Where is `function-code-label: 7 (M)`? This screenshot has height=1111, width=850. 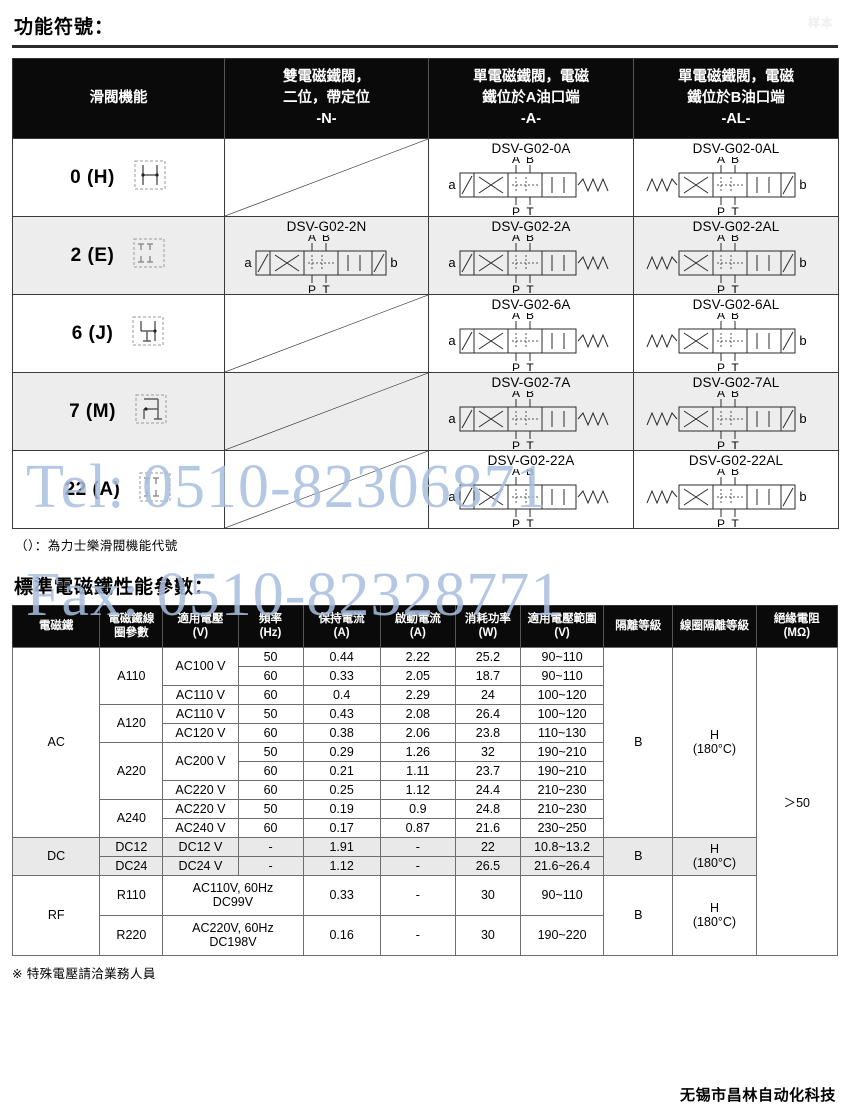
function-code-label: 7 (M) is located at coordinates (92, 411).